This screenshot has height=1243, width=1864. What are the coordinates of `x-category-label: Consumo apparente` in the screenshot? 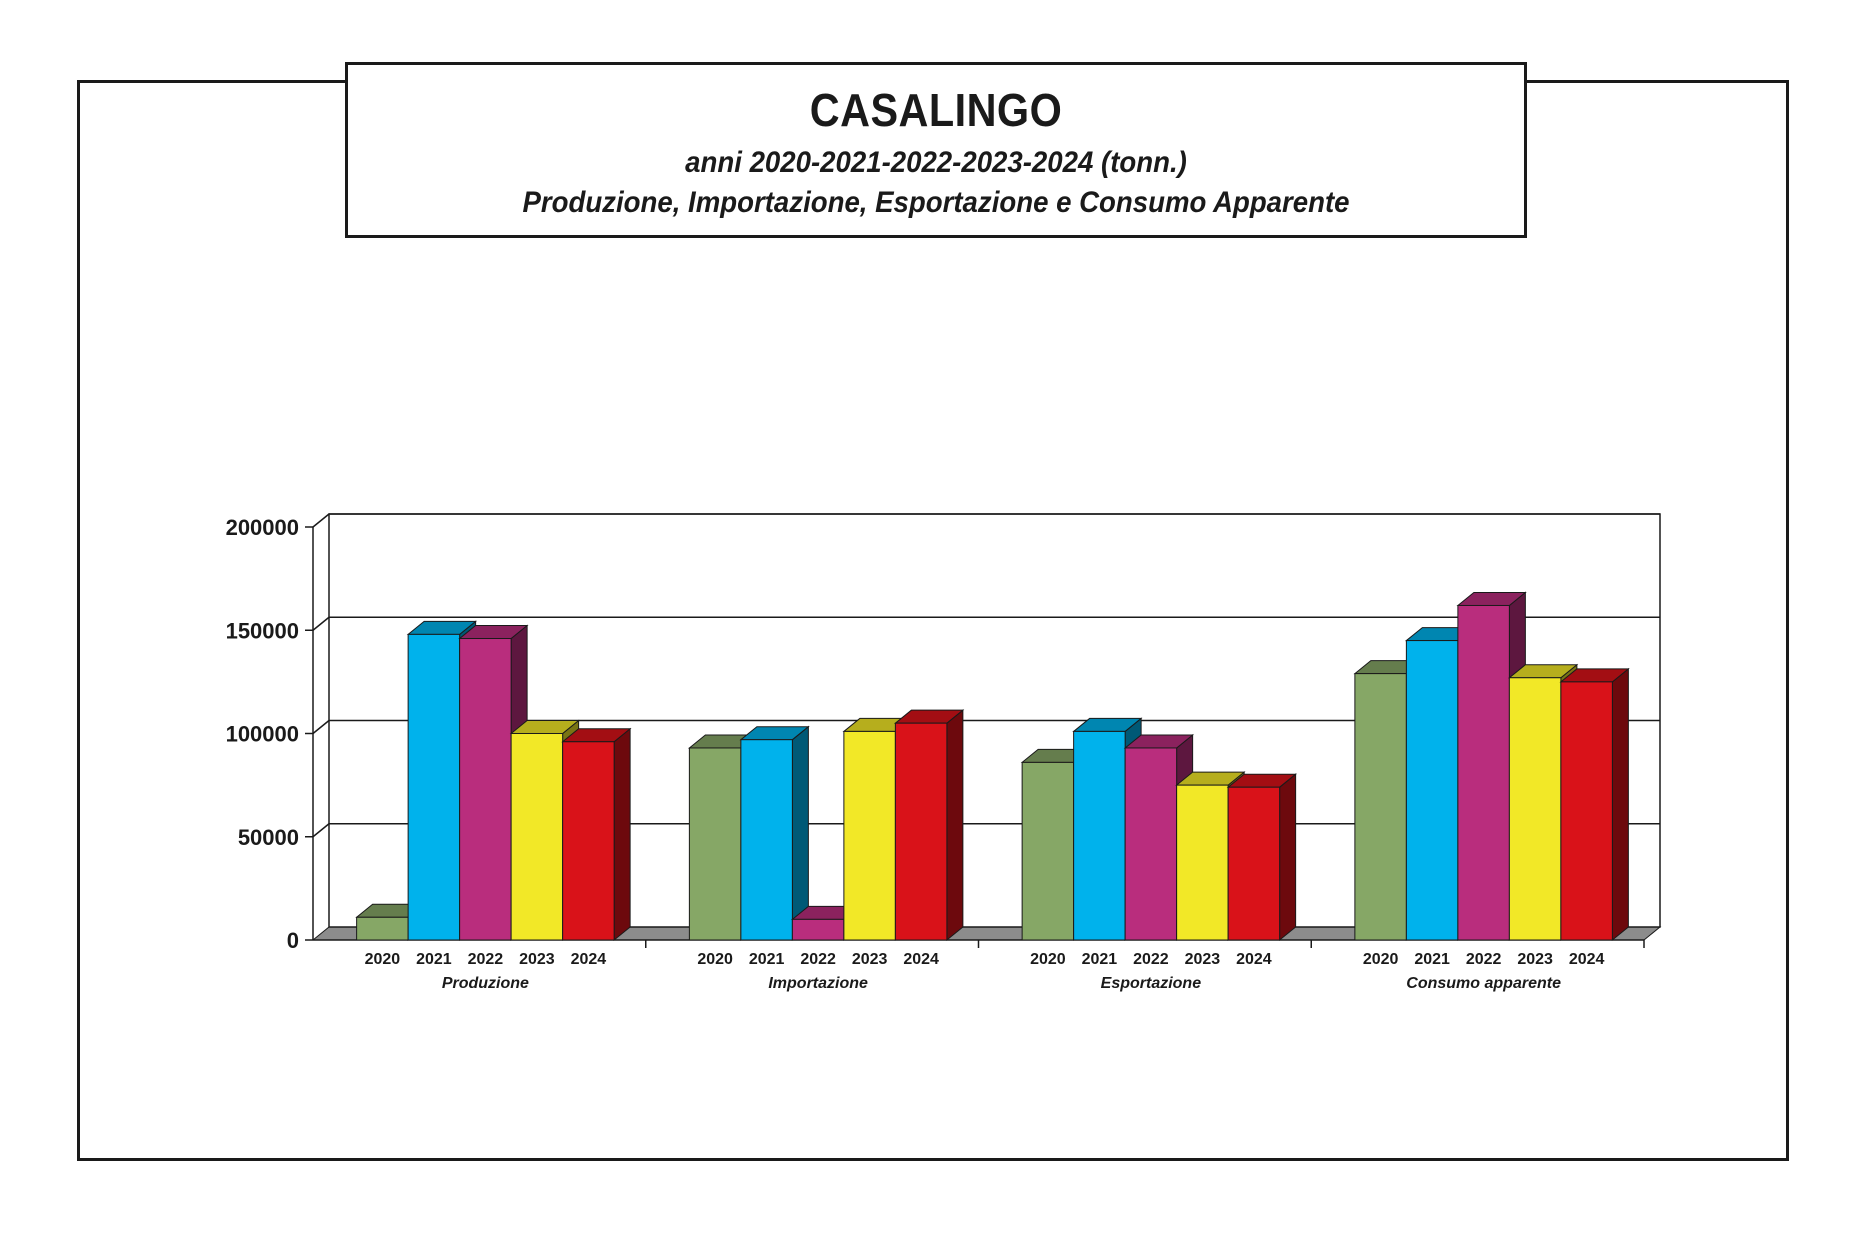 It's located at (1483, 983).